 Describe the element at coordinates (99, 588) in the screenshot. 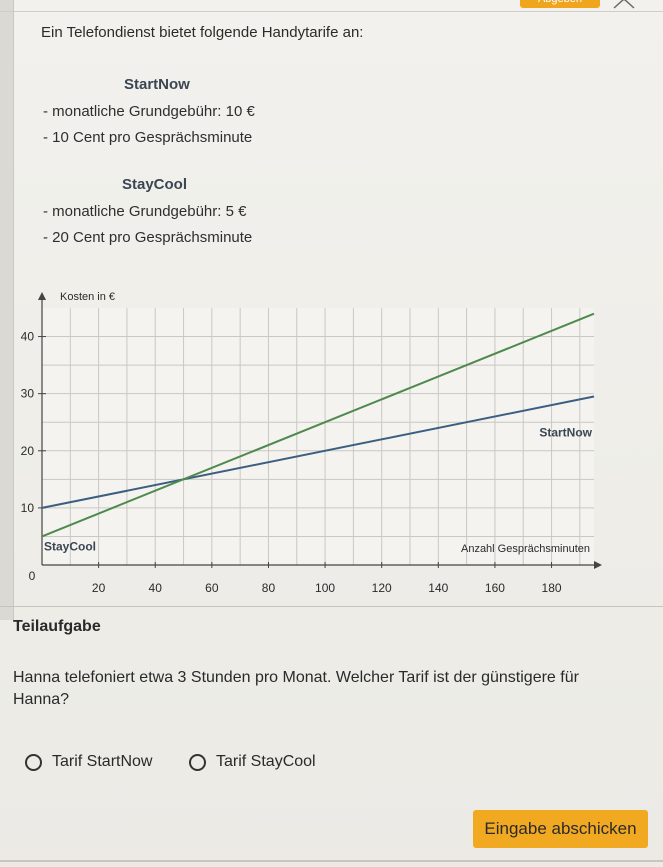

I see `x-tick-label: 20` at that location.